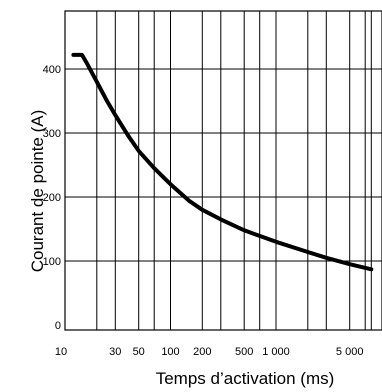 This screenshot has width=382, height=392. I want to click on x-tick-label: 100, so click(170, 352).